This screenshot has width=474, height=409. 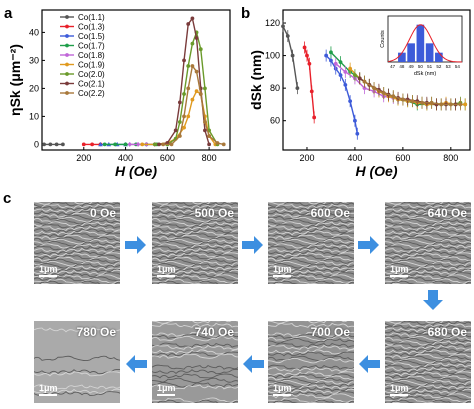 I want to click on x-axis-label-b: H (Oe), so click(x=377, y=171).